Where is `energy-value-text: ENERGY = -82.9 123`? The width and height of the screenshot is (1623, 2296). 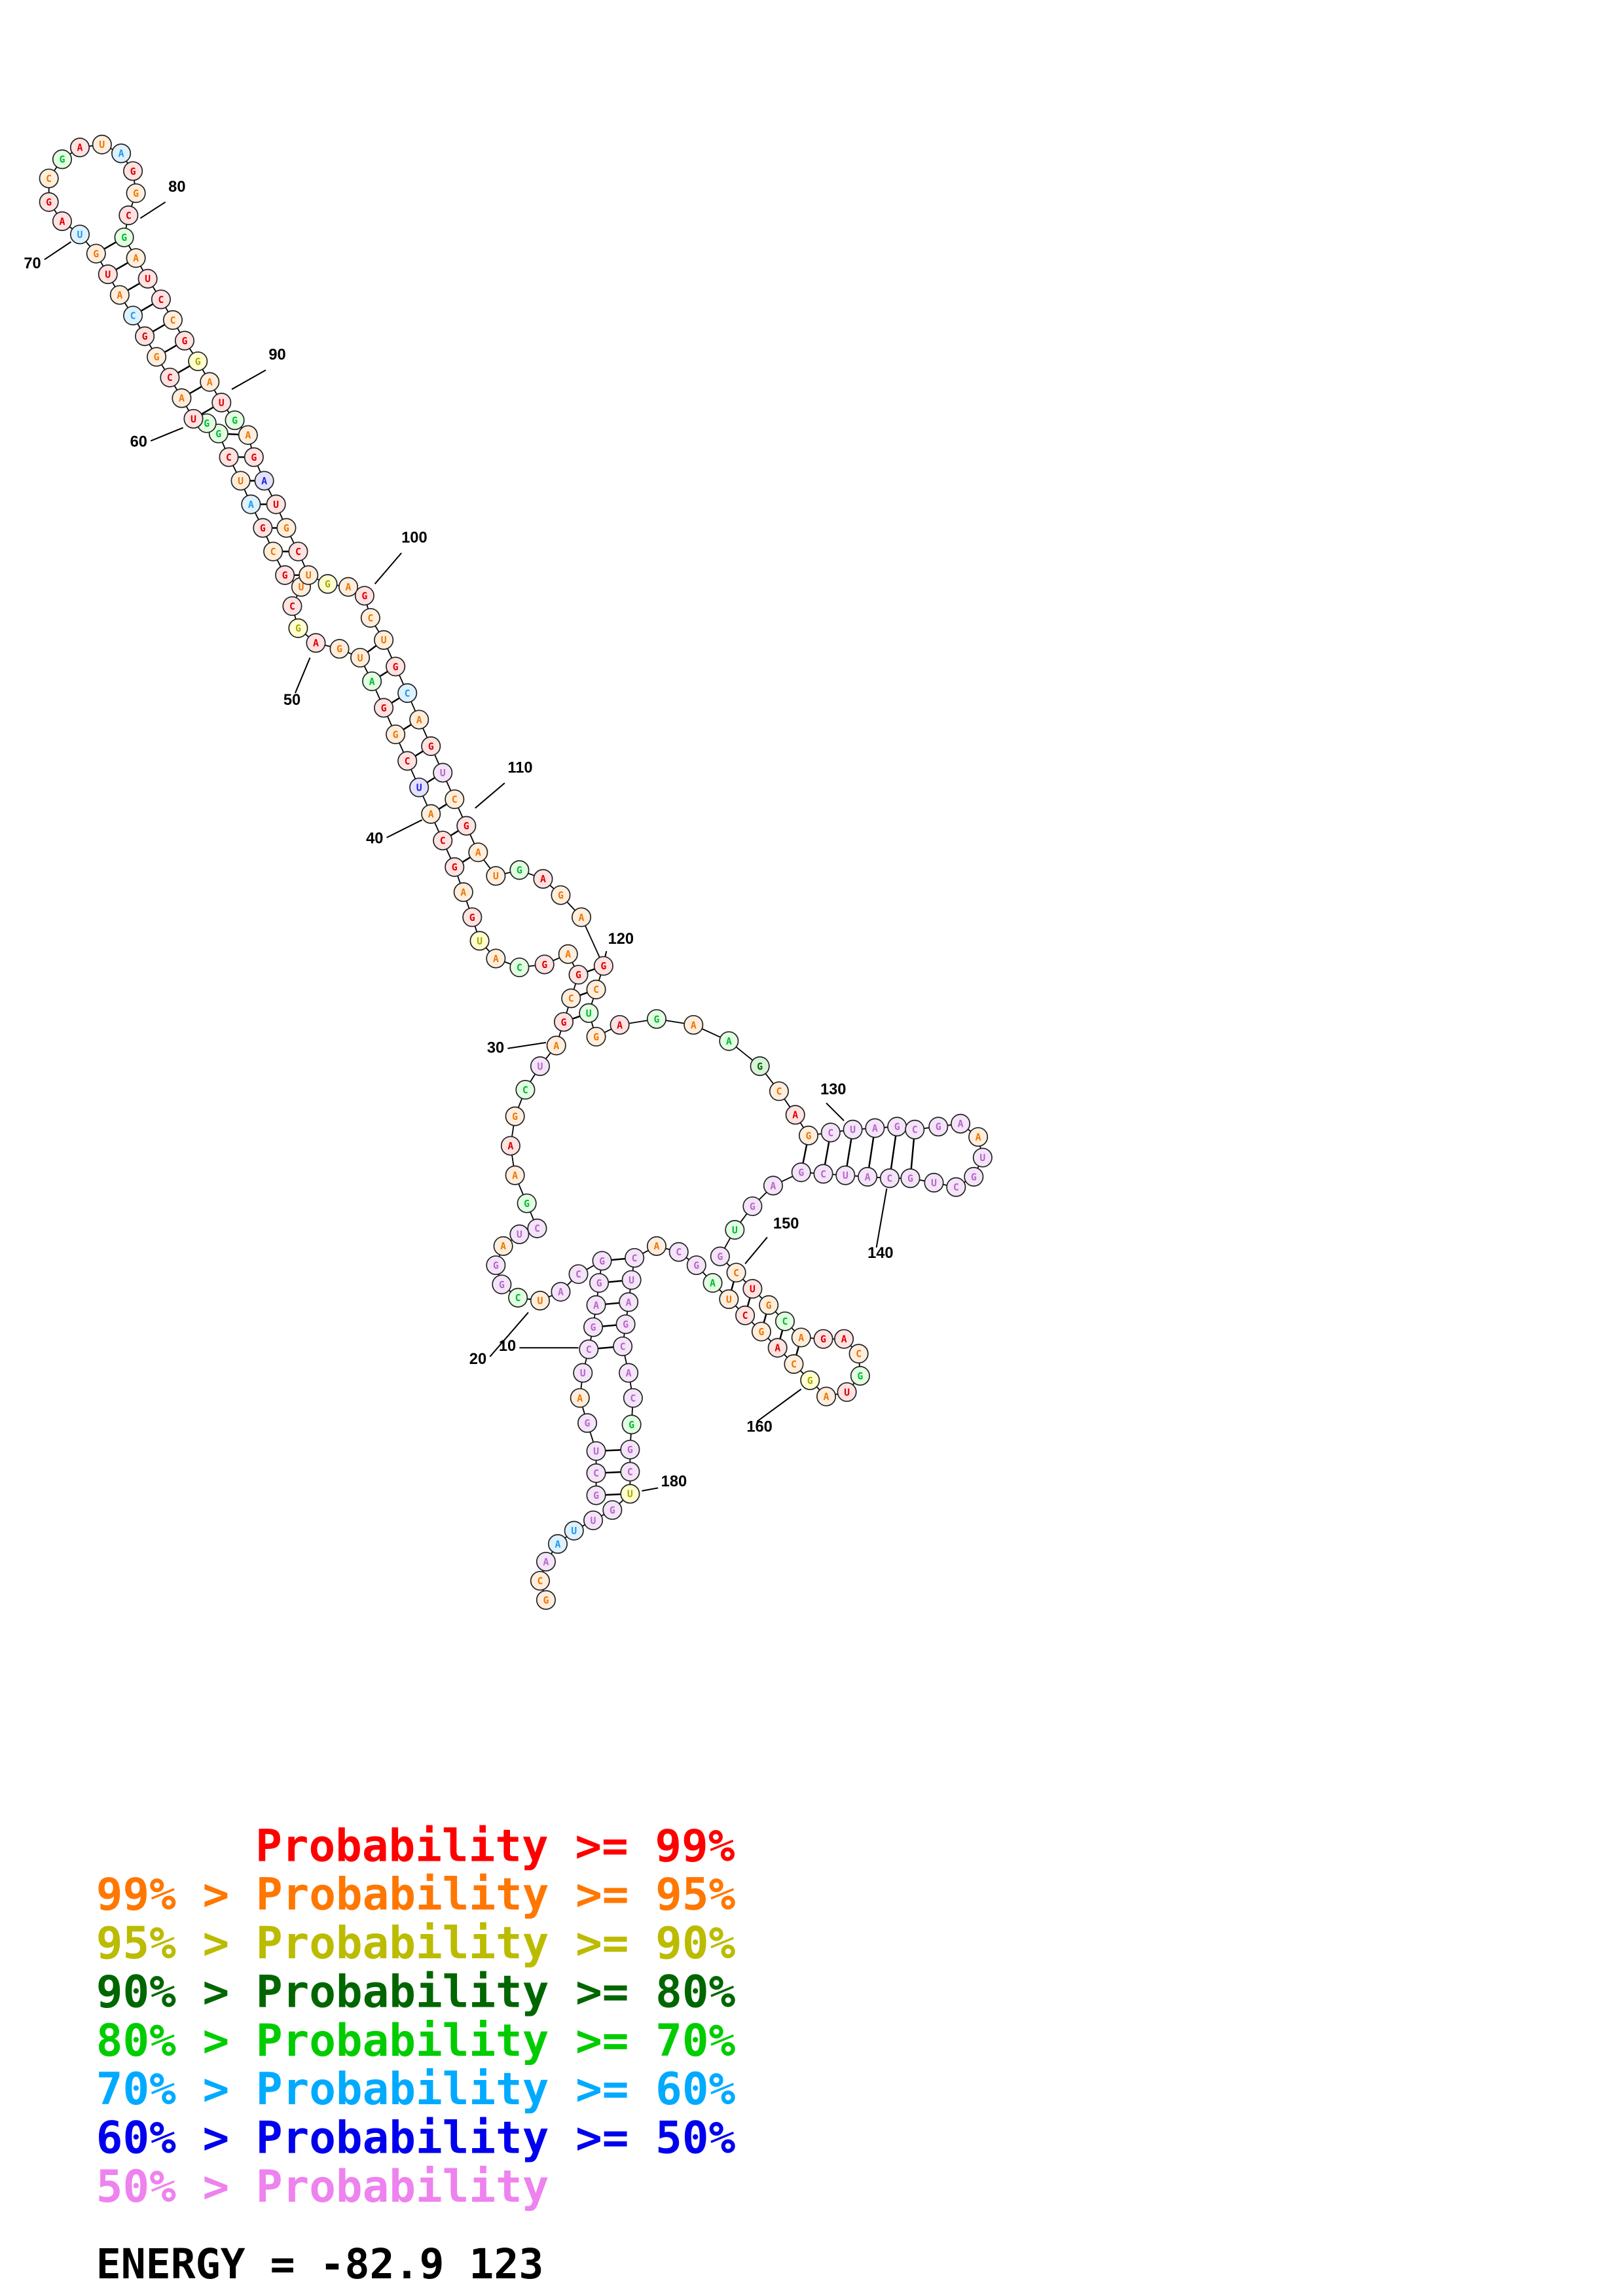 energy-value-text: ENERGY = -82.9 123 is located at coordinates (320, 2264).